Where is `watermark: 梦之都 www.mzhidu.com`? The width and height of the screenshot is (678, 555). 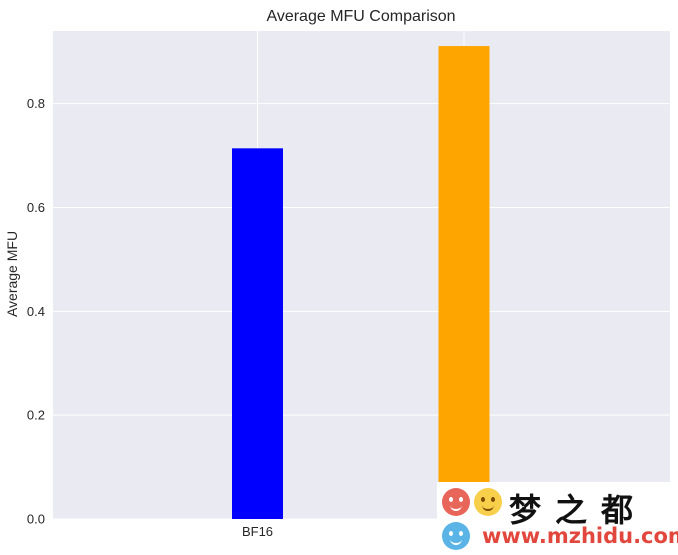
watermark: 梦之都 www.mzhidu.com is located at coordinates (557, 518).